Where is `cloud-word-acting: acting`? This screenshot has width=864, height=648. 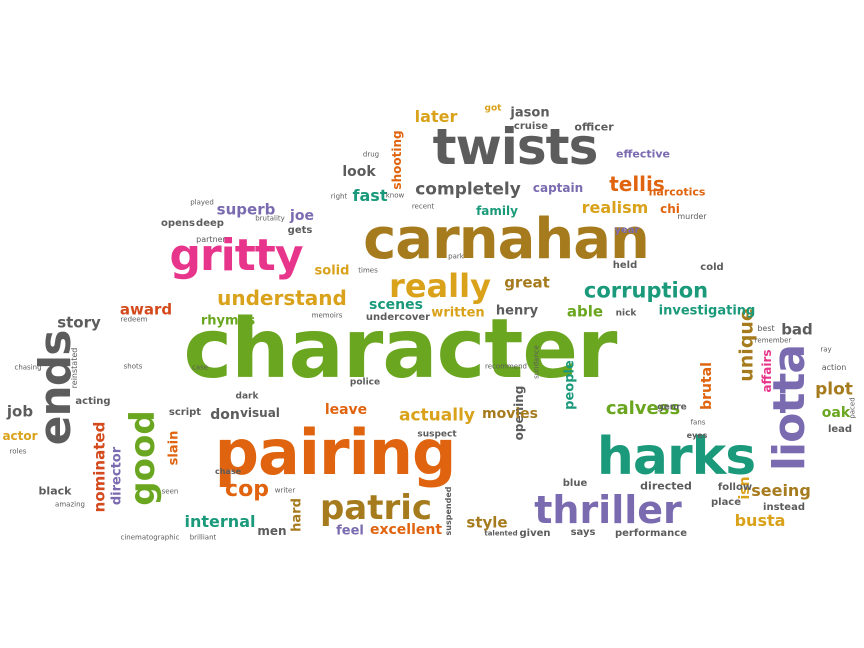 cloud-word-acting: acting is located at coordinates (93, 401).